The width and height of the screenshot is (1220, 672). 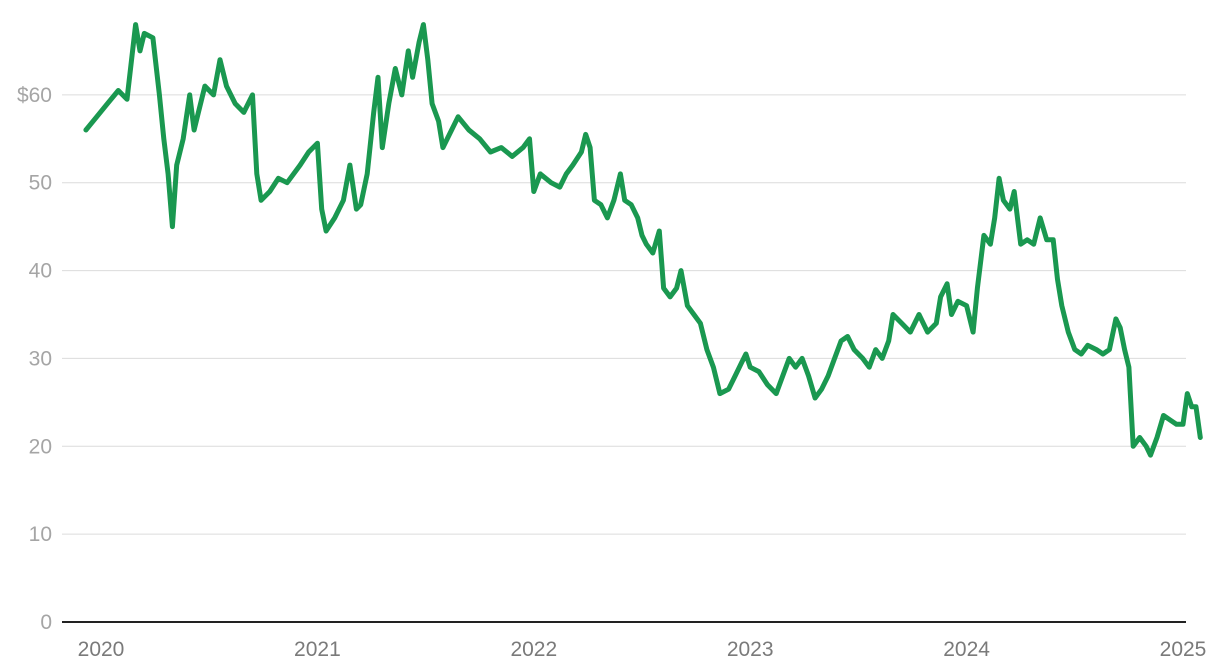 I want to click on y-tick-label-10: 10, so click(x=40, y=534).